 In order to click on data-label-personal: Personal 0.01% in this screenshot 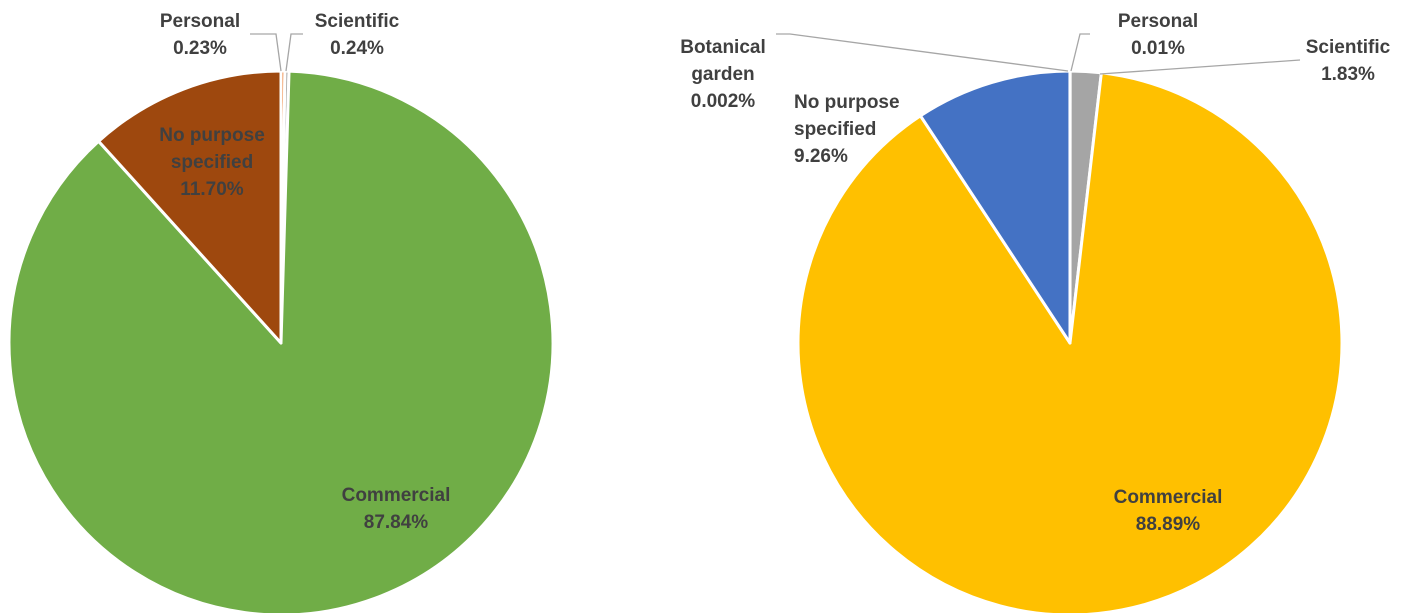, I will do `click(1158, 35)`.